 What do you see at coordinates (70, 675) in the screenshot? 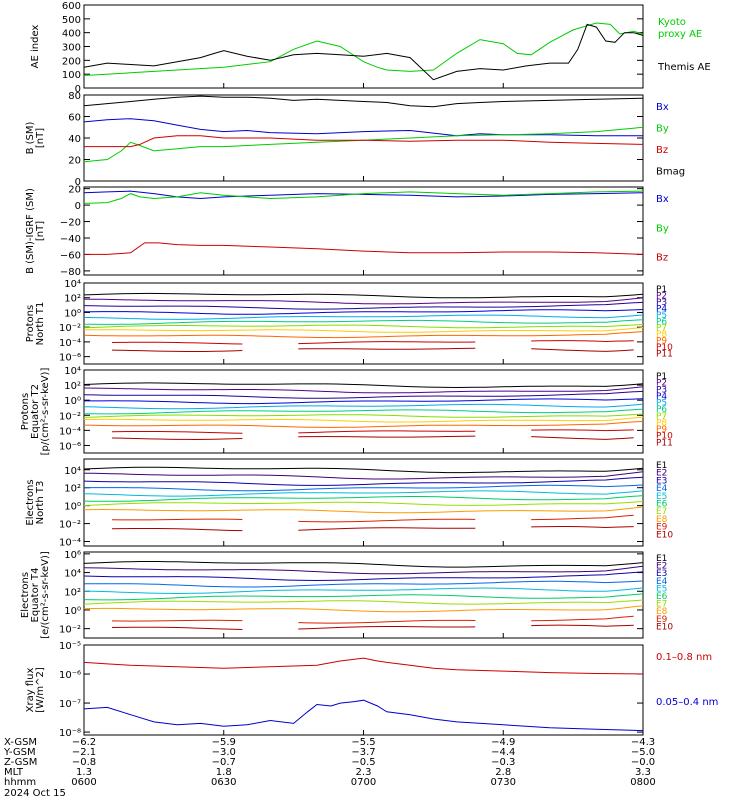
I see `panel-8-ytick-label: 10⁻⁶` at bounding box center [70, 675].